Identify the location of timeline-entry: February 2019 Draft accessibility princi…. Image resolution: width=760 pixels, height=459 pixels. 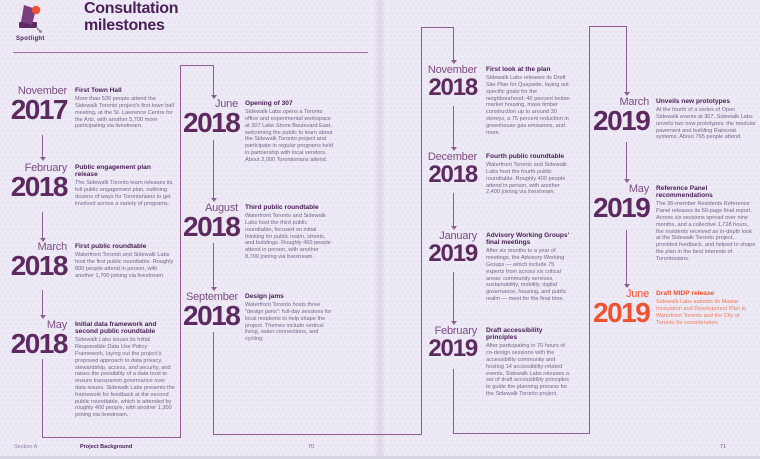
(497, 362).